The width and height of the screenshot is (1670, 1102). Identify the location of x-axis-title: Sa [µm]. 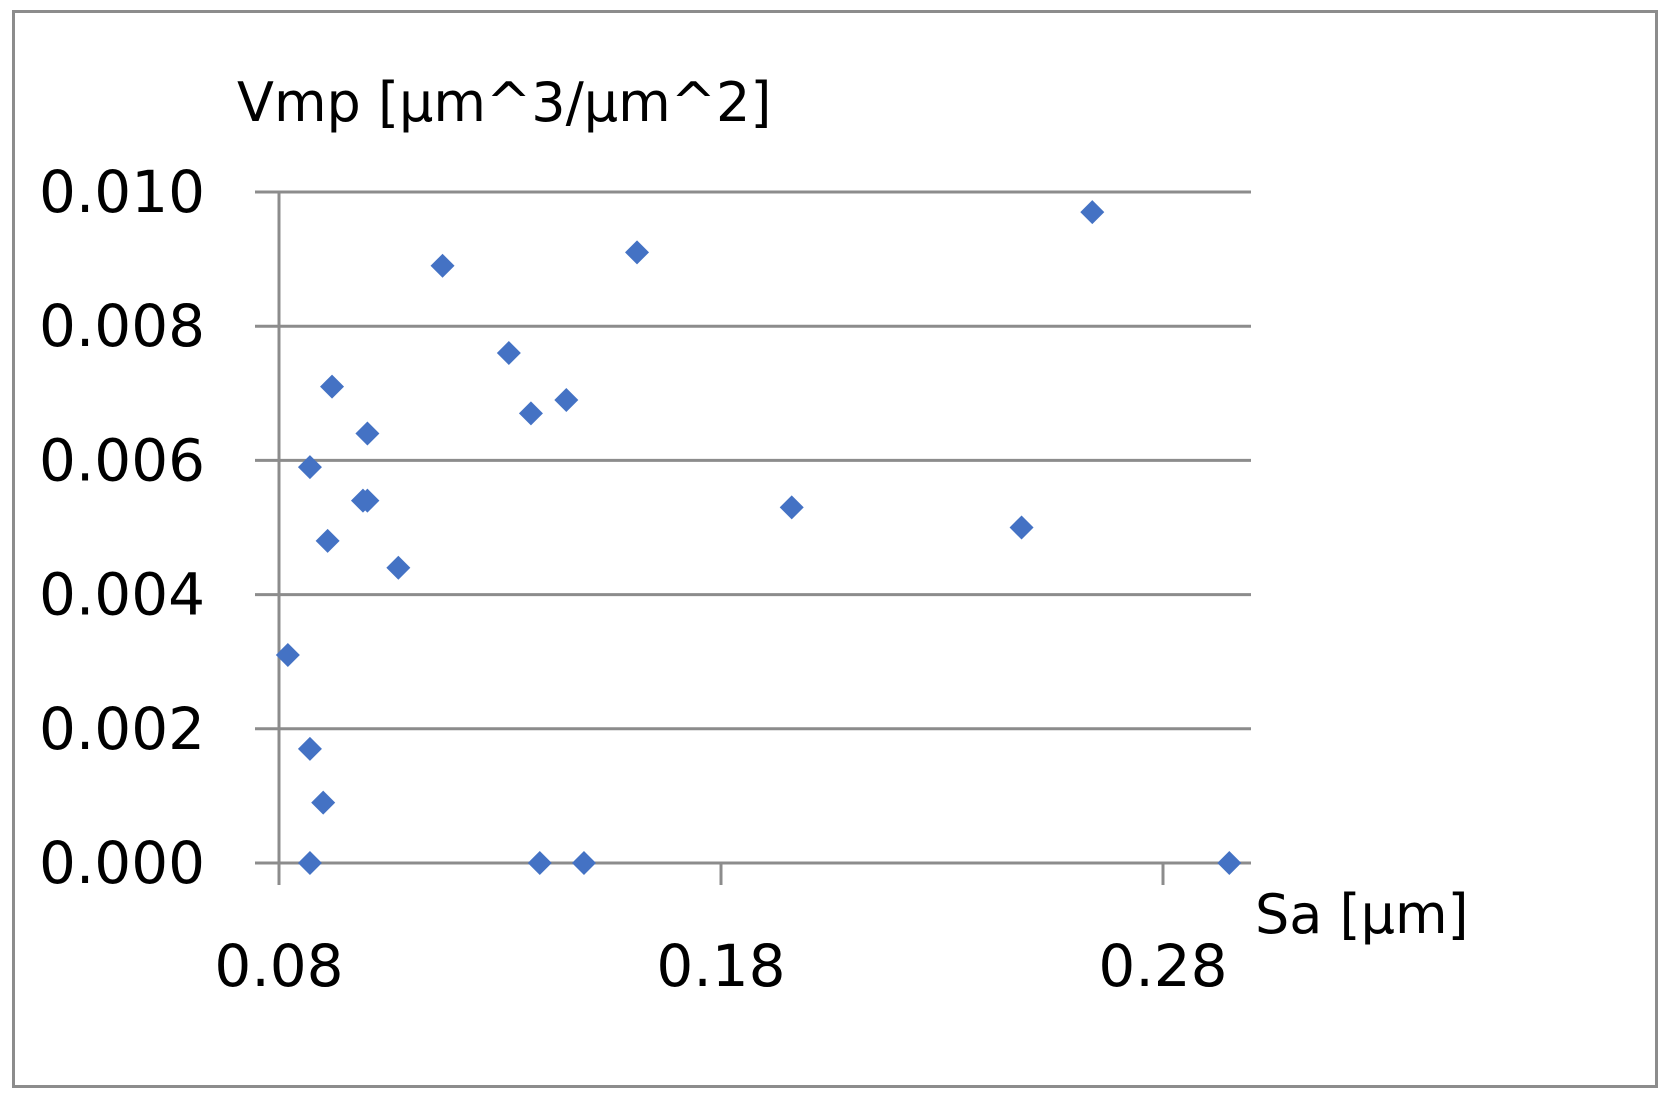
(1362, 914).